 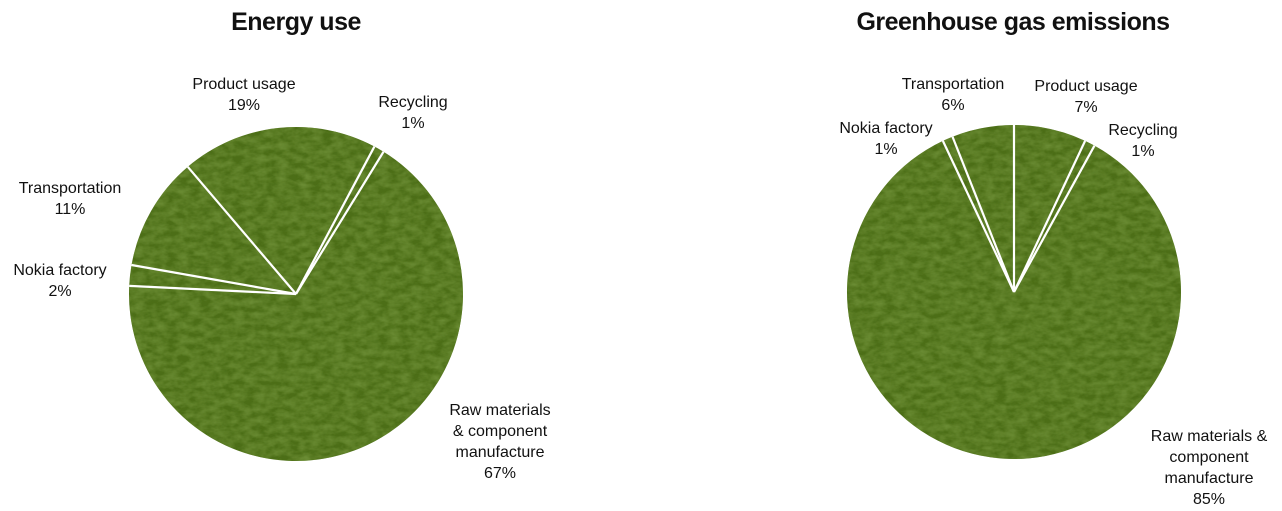 What do you see at coordinates (70, 209) in the screenshot?
I see `slice-value: 11%` at bounding box center [70, 209].